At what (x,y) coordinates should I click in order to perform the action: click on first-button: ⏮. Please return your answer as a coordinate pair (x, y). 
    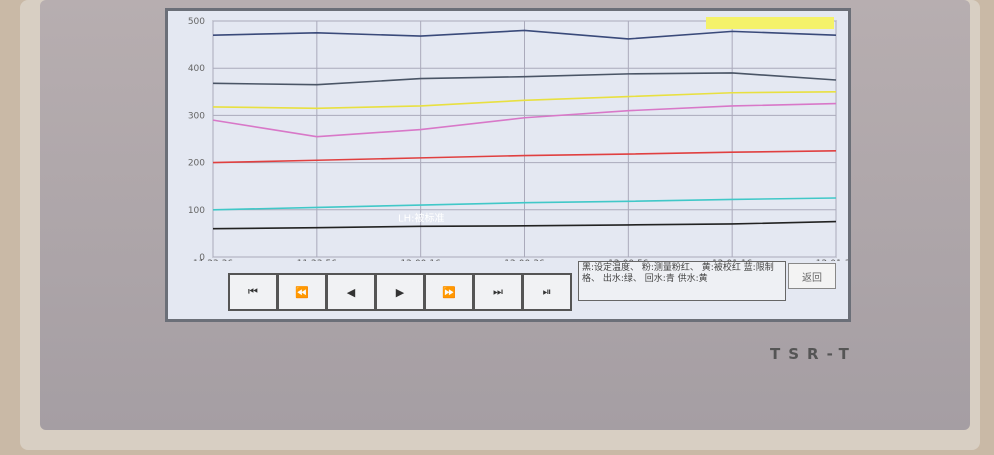
    Looking at the image, I should click on (253, 292).